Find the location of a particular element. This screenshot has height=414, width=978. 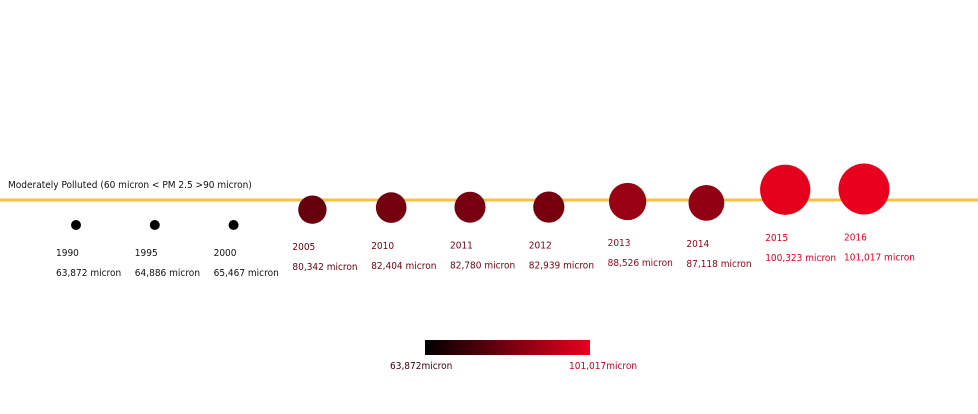

data-point-2005 is located at coordinates (312, 209).